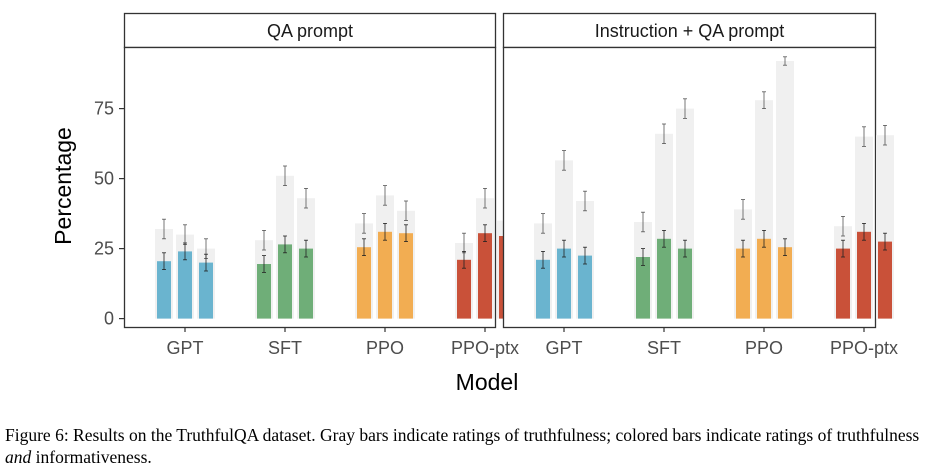  What do you see at coordinates (487, 382) in the screenshot?
I see `x-axis-title: Model` at bounding box center [487, 382].